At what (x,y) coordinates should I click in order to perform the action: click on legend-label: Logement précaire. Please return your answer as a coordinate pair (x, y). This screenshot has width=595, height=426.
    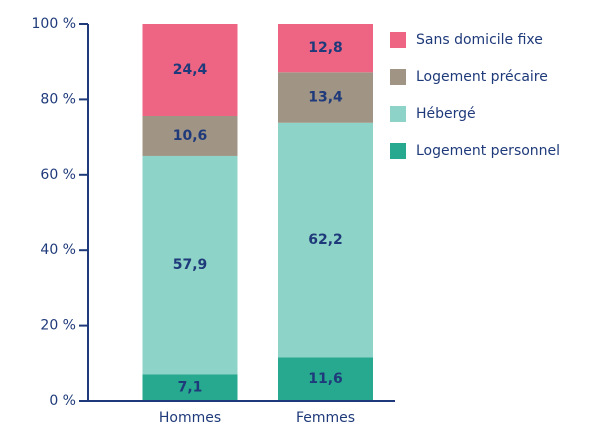
    Looking at the image, I should click on (482, 77).